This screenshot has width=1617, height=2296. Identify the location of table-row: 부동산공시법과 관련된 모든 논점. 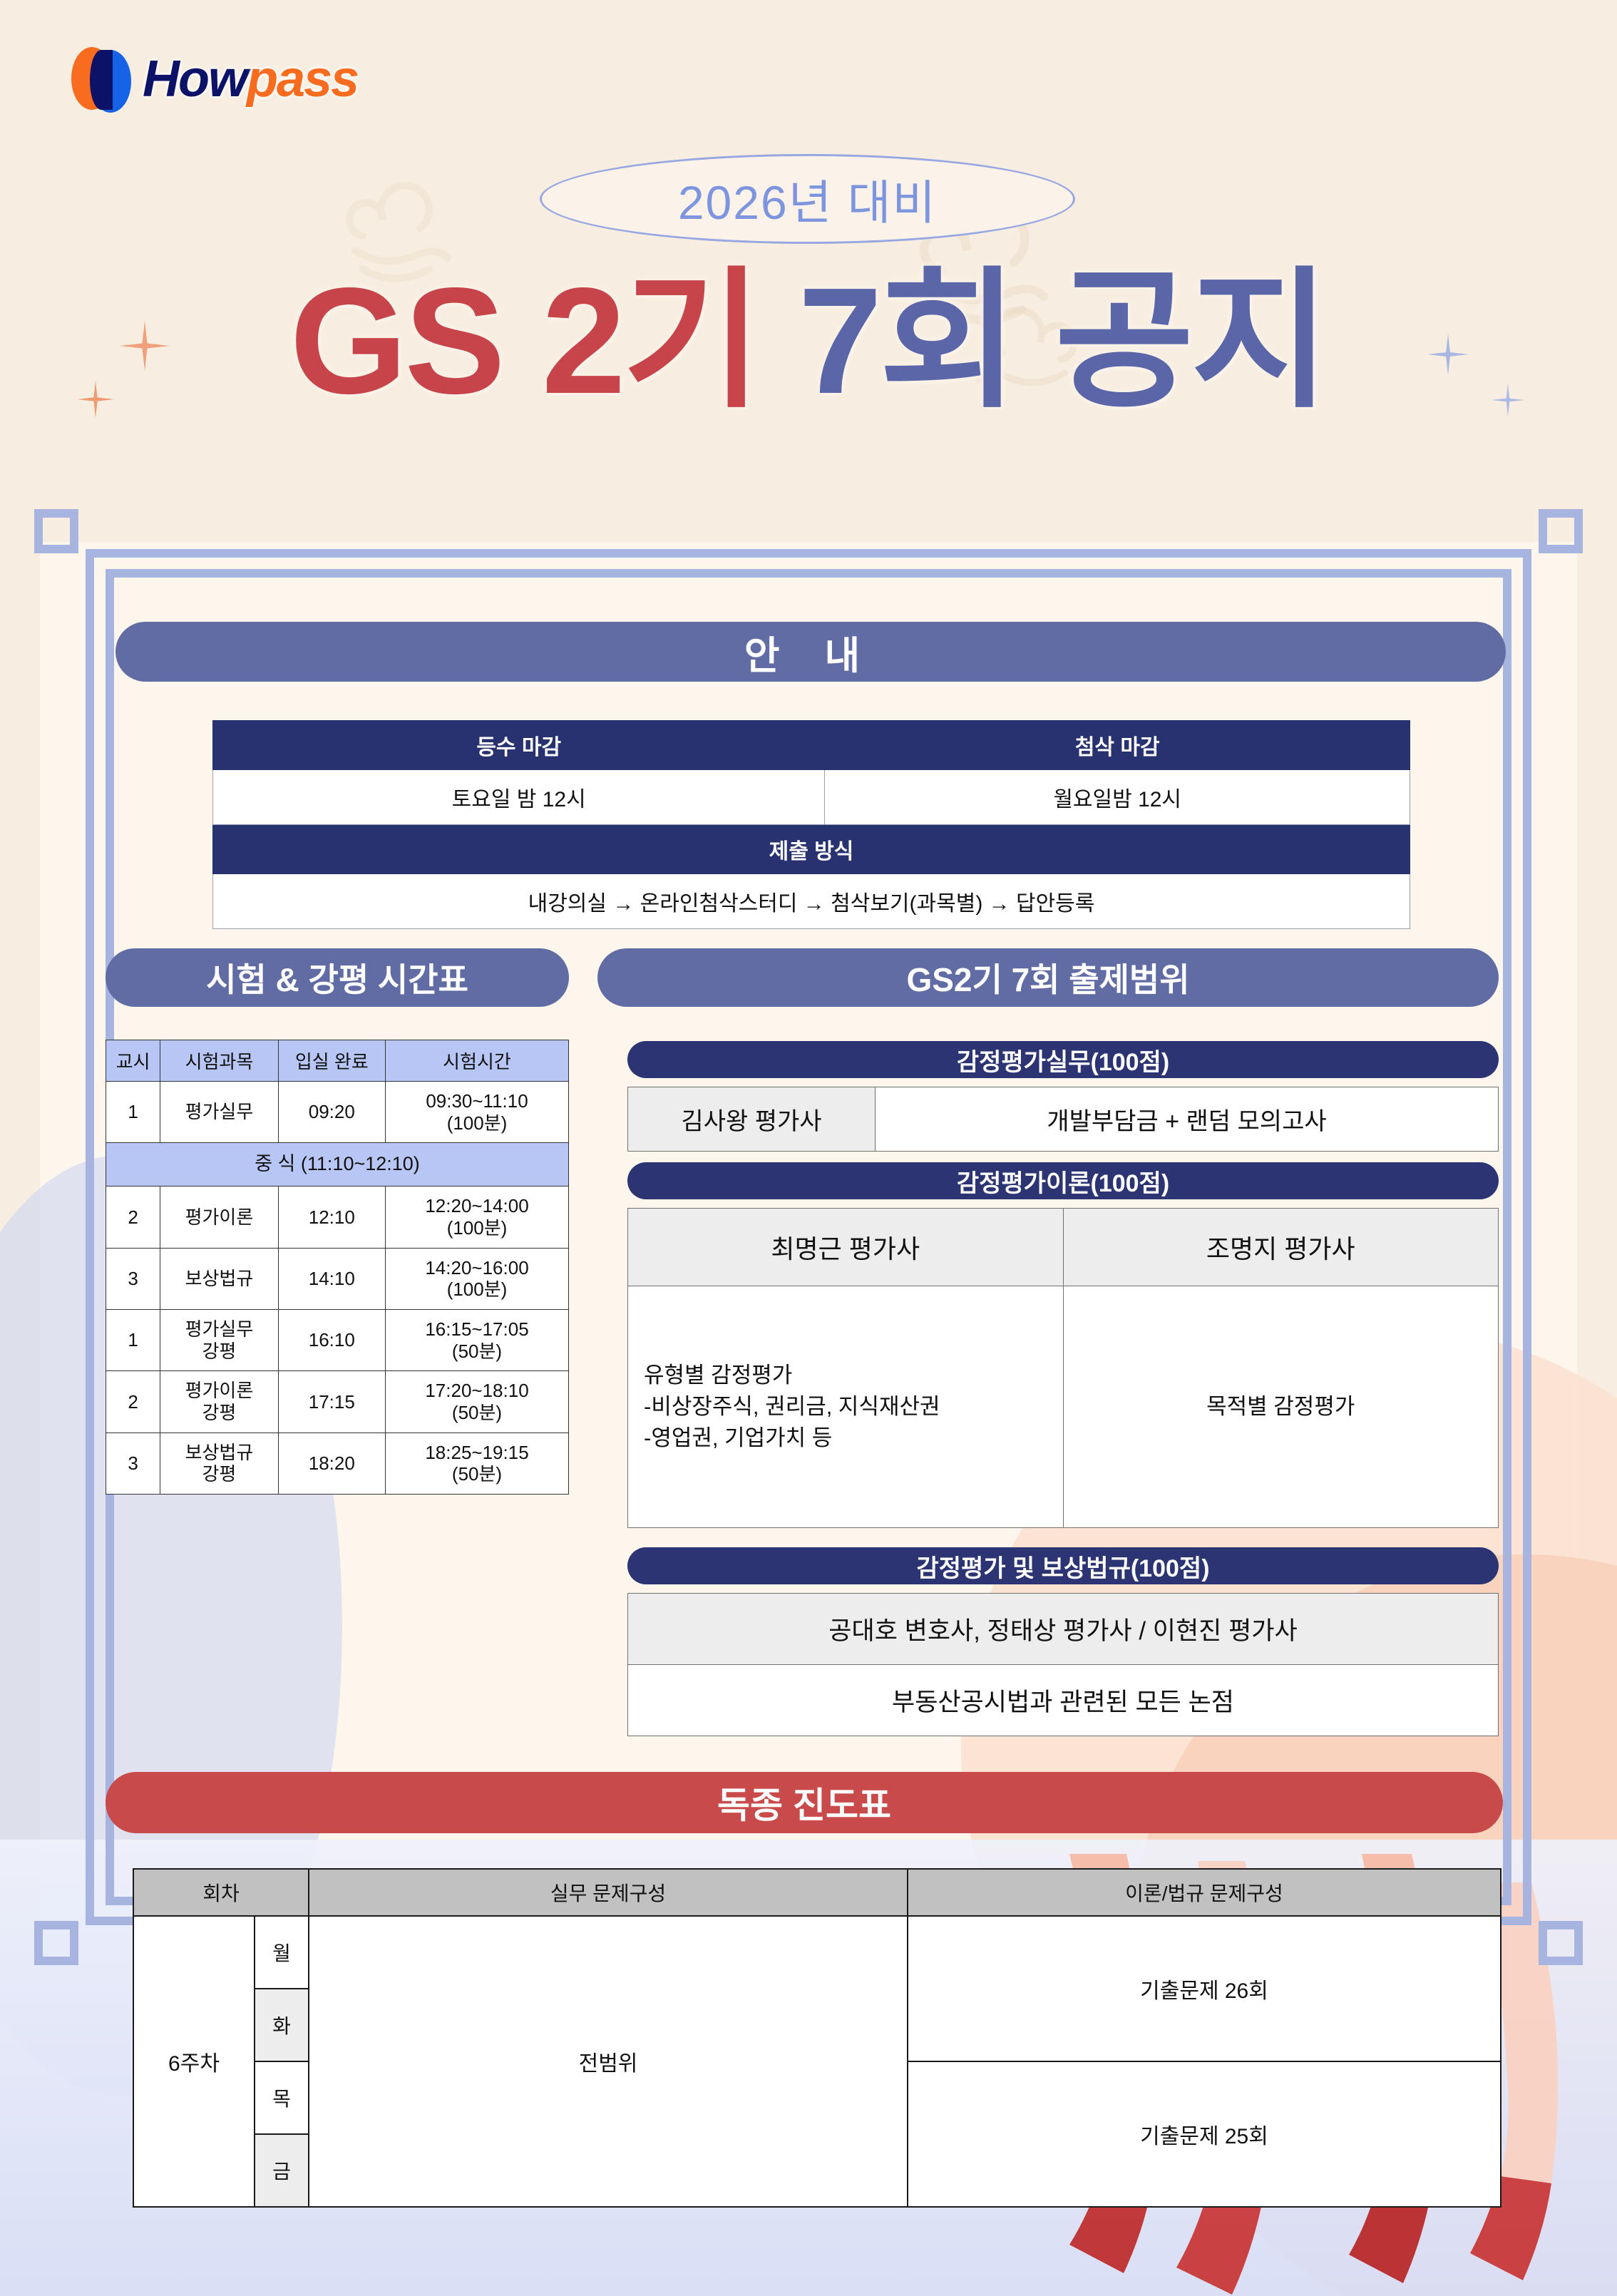
(1063, 1700).